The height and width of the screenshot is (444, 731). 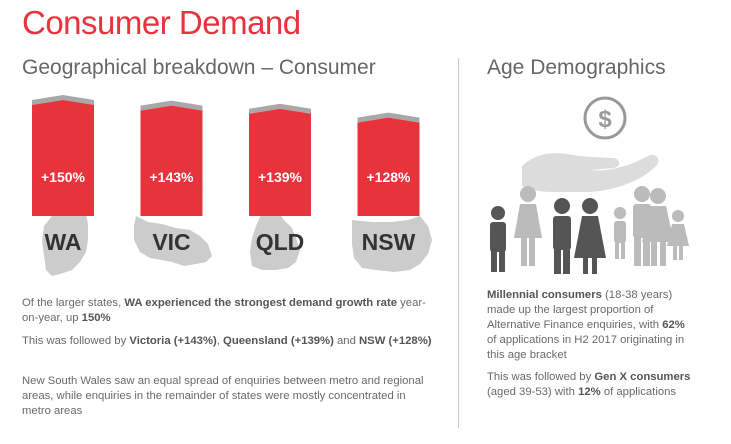 I want to click on body-text: ,, so click(x=220, y=341).